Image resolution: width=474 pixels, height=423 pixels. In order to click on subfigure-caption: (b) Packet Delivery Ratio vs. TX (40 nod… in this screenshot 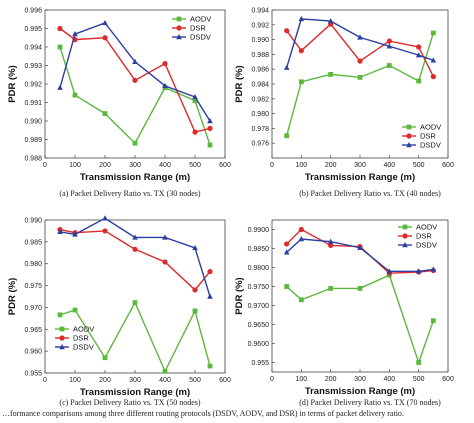, I will do `click(370, 193)`.